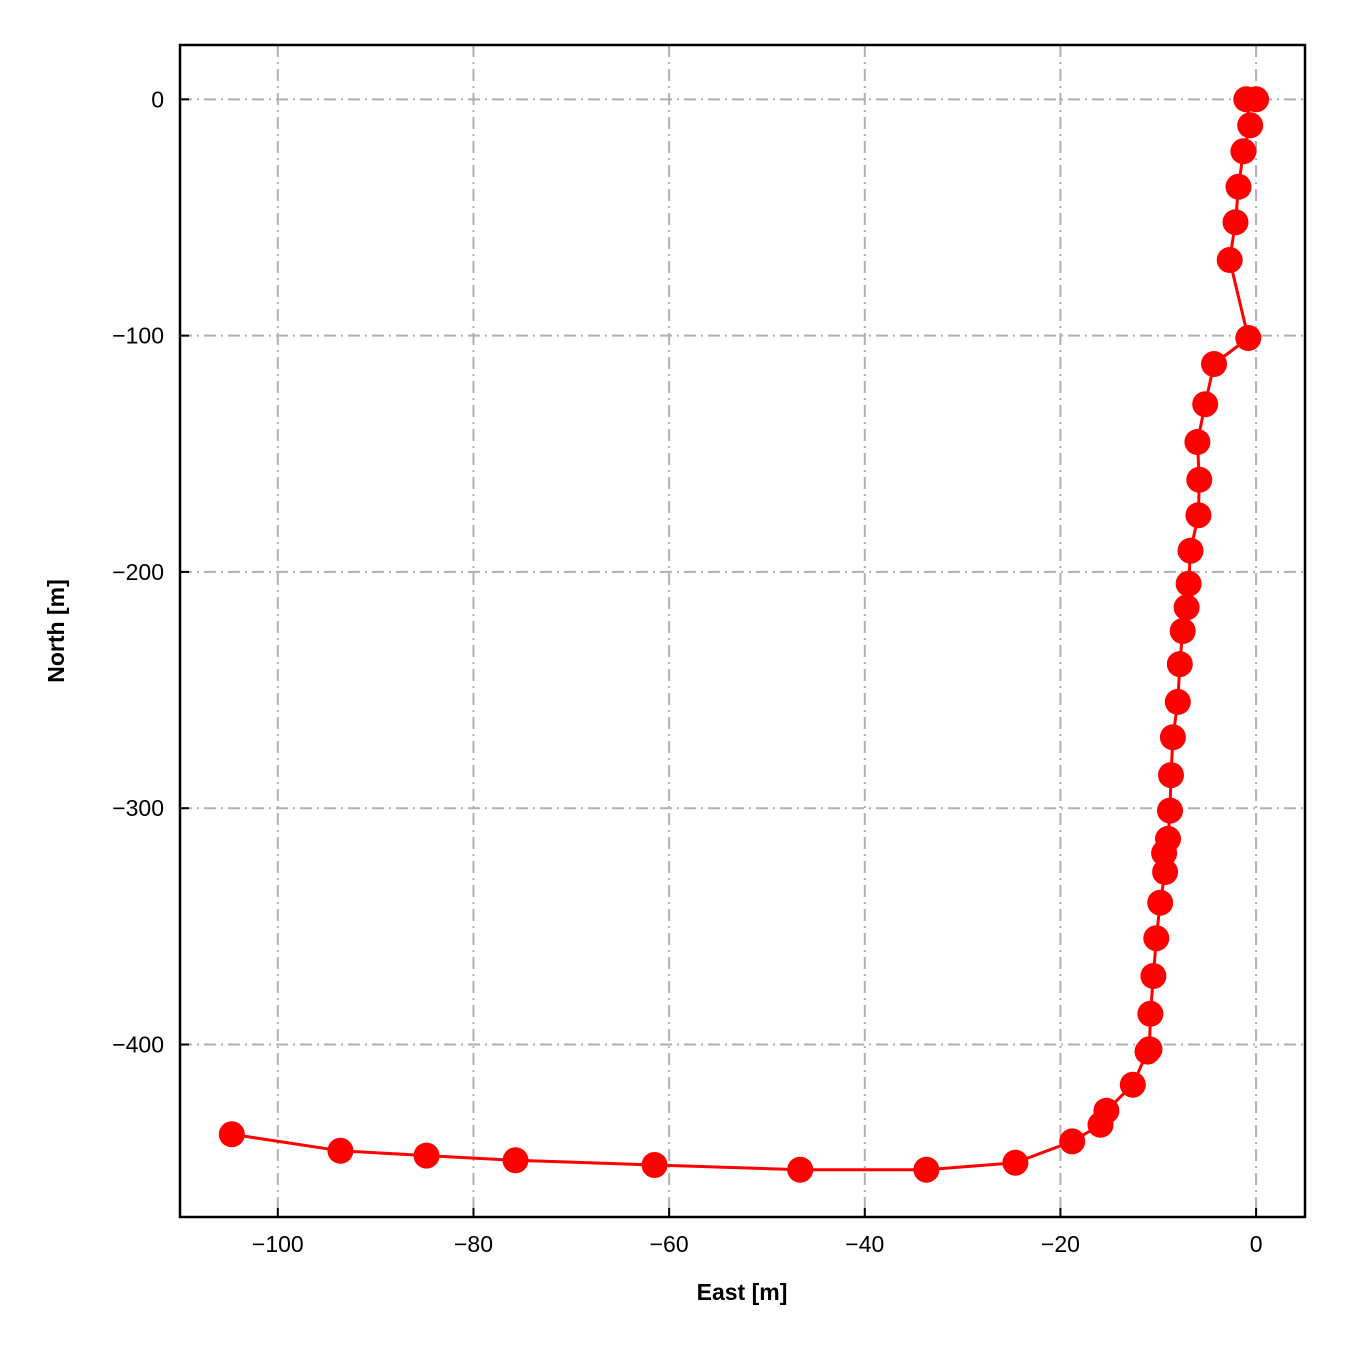 The width and height of the screenshot is (1350, 1350). I want to click on x-axis-title: East [m], so click(742, 1292).